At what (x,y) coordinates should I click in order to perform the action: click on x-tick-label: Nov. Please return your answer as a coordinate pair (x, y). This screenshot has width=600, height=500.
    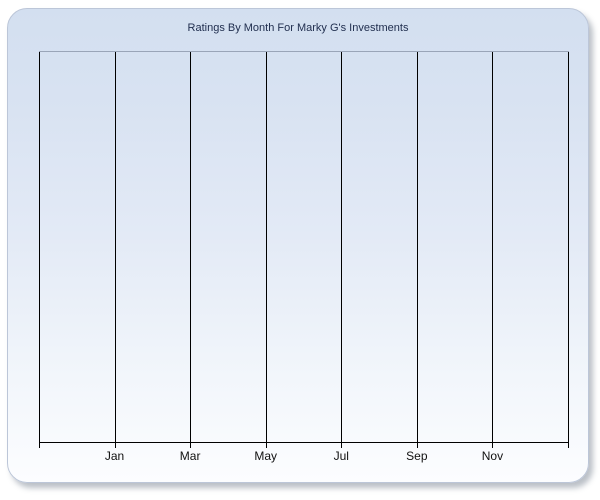
    Looking at the image, I should click on (492, 456).